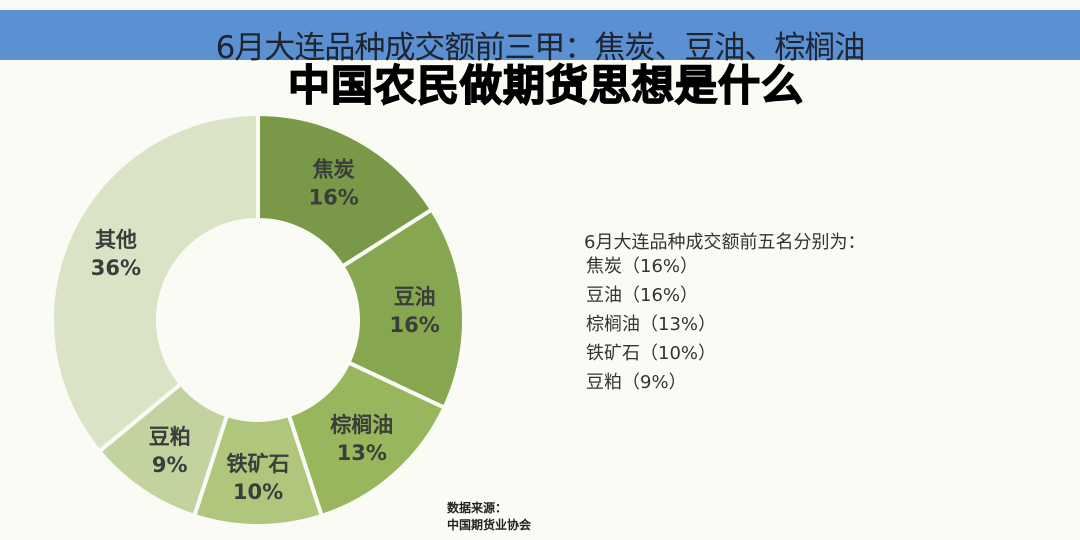  What do you see at coordinates (489, 525) in the screenshot?
I see `source-name: 中国期货业协会` at bounding box center [489, 525].